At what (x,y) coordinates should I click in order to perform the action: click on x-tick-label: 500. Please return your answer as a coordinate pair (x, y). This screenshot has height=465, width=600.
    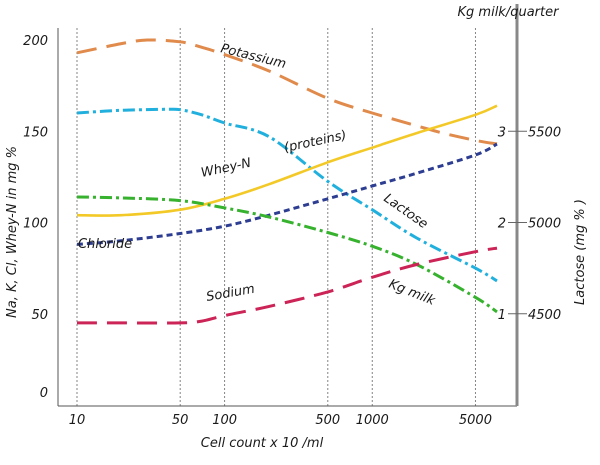
    Looking at the image, I should click on (327, 420).